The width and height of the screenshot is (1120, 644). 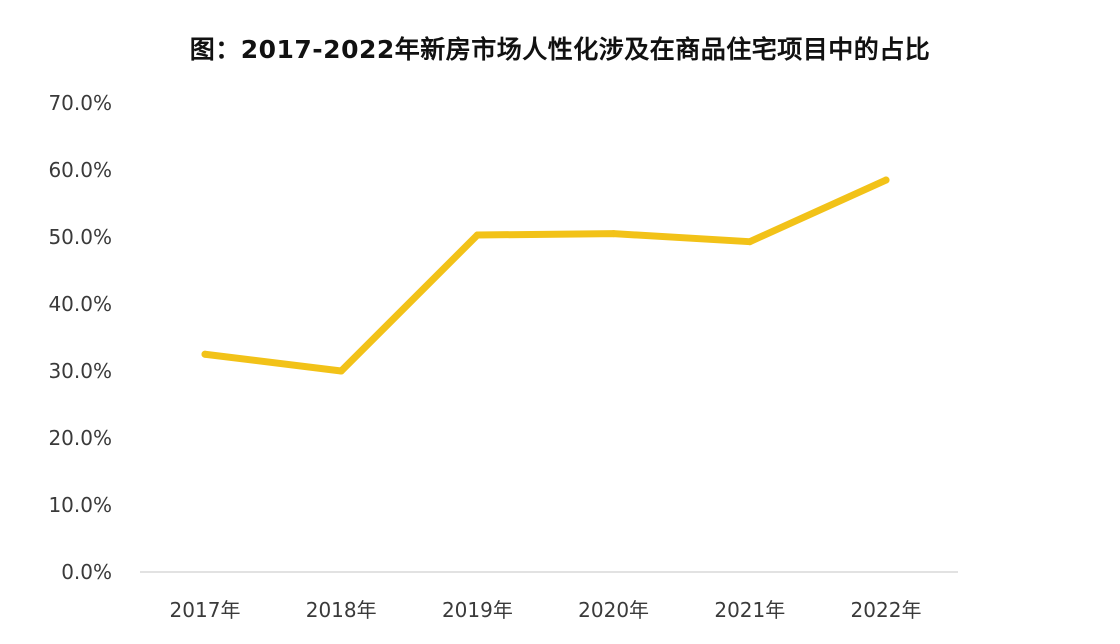 I want to click on x-tick-label: 2018年, so click(x=341, y=610).